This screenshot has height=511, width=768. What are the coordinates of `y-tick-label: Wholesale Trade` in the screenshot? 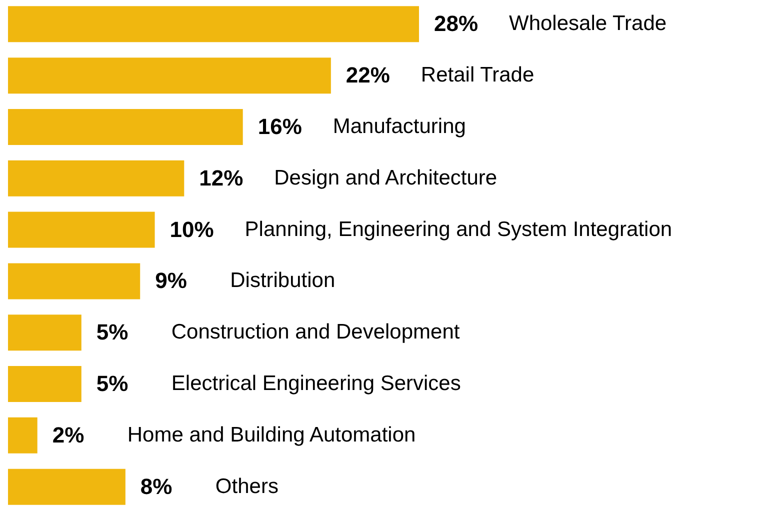 It's located at (588, 24).